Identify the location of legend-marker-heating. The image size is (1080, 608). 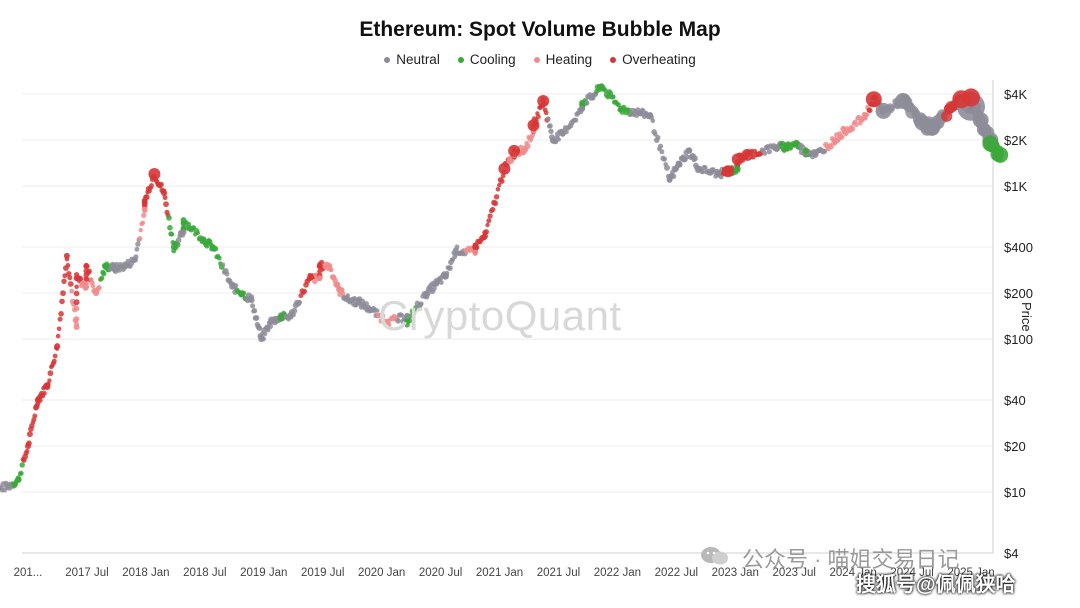
(536, 59).